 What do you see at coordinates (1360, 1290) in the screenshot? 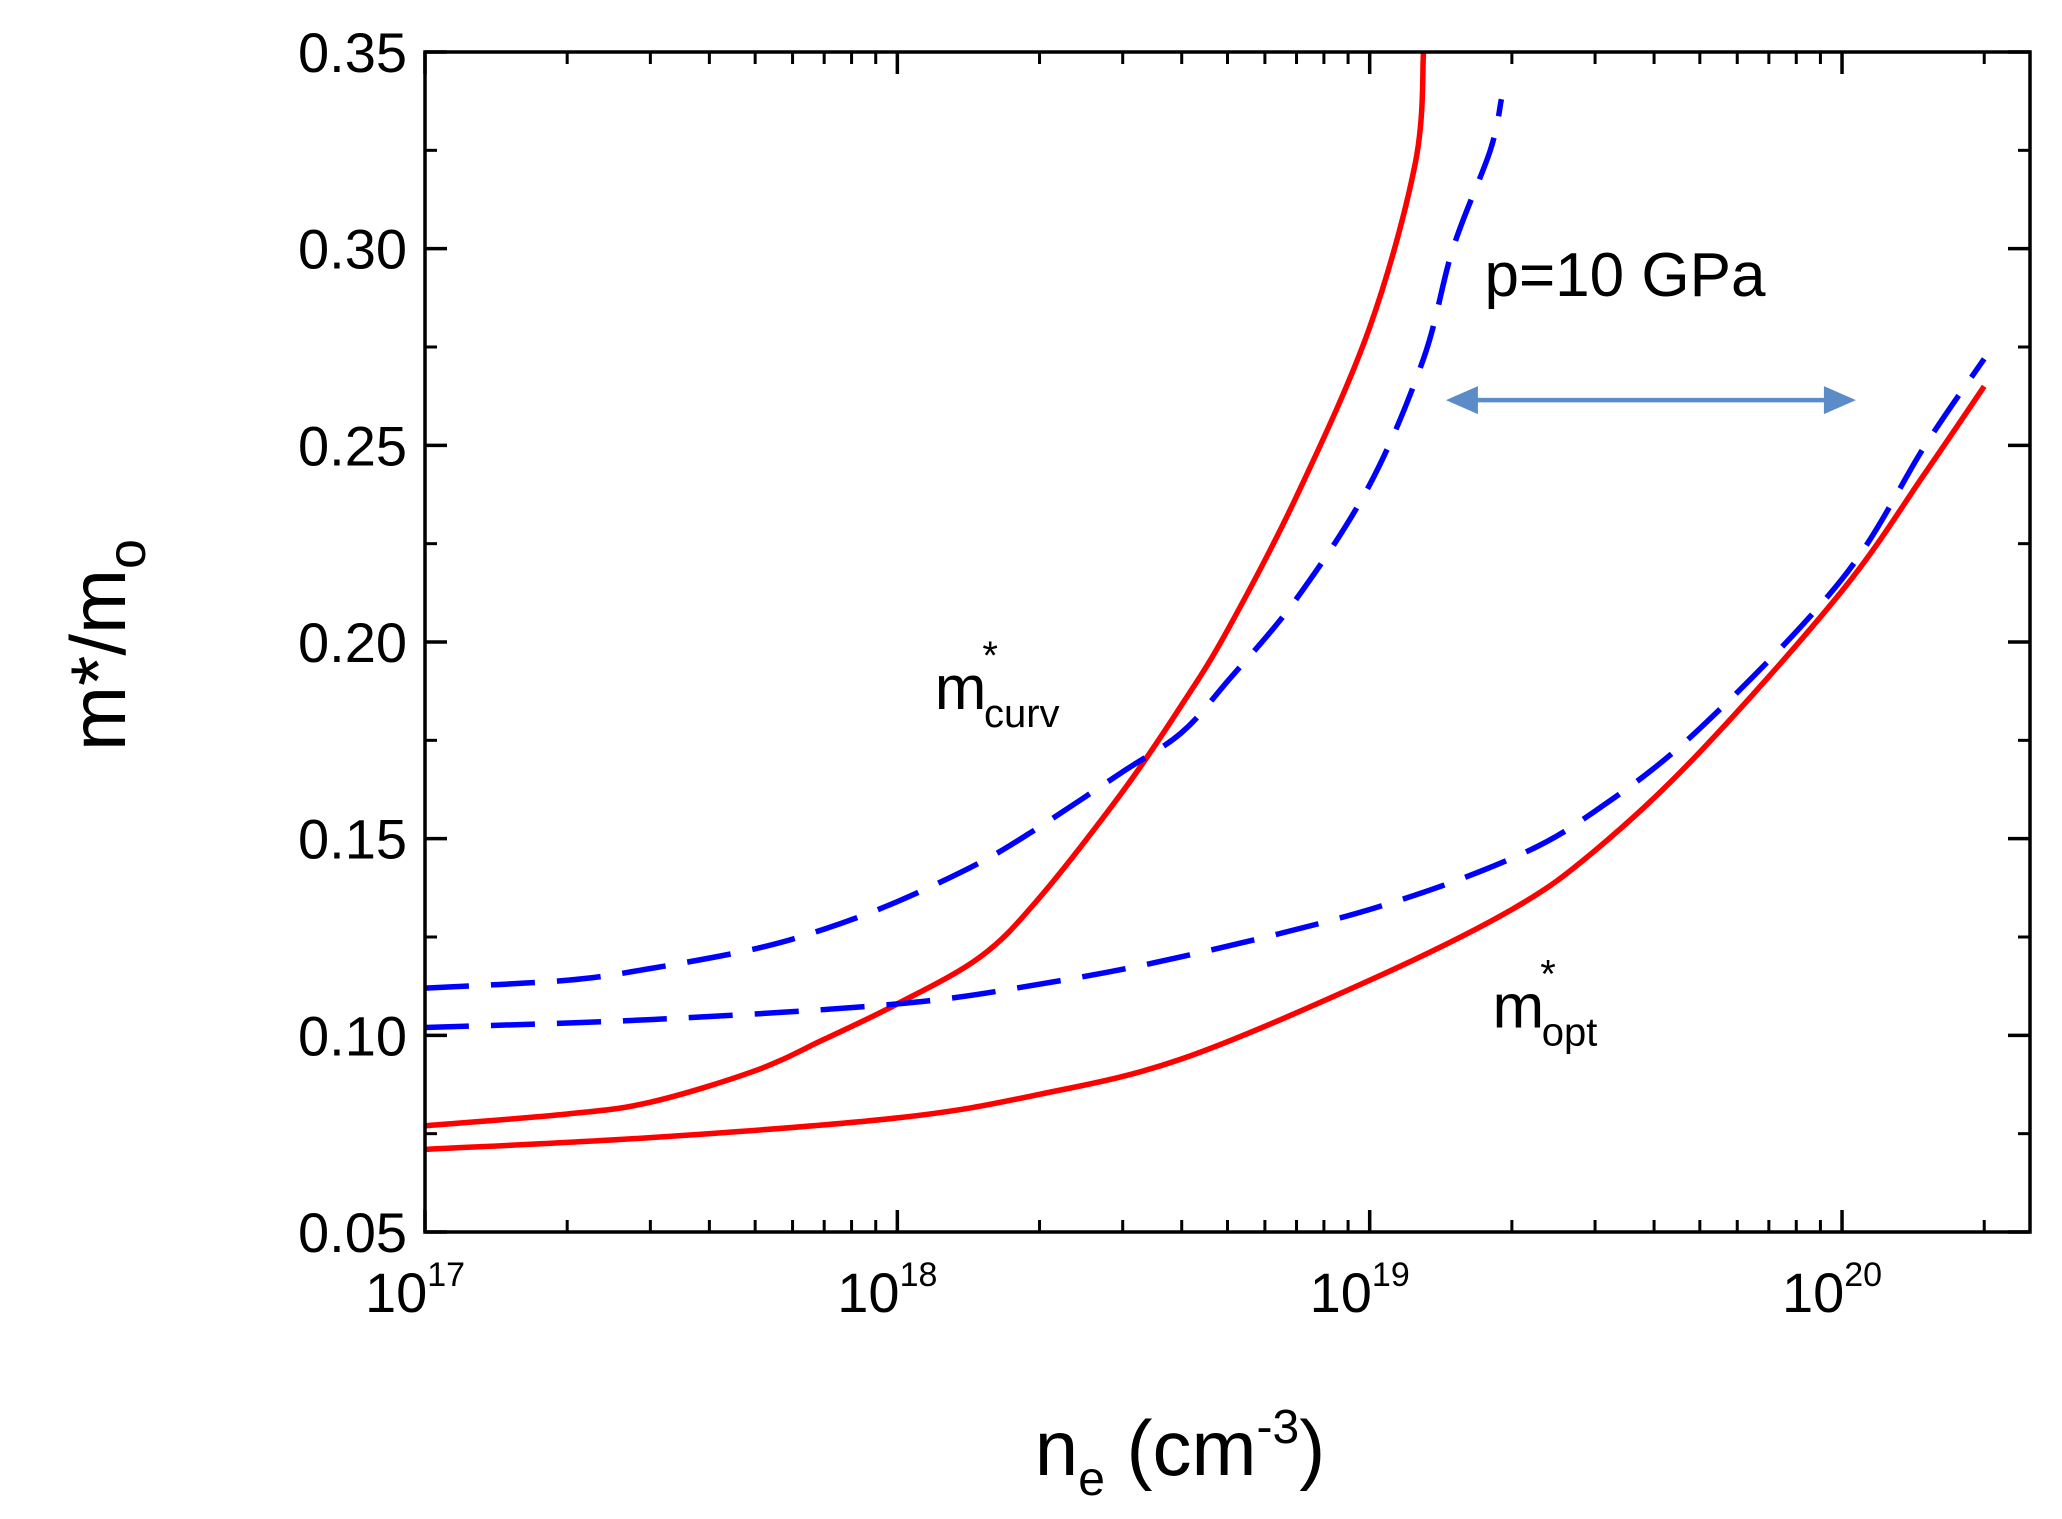
I see `x-tick-label-2: 1019` at bounding box center [1360, 1290].